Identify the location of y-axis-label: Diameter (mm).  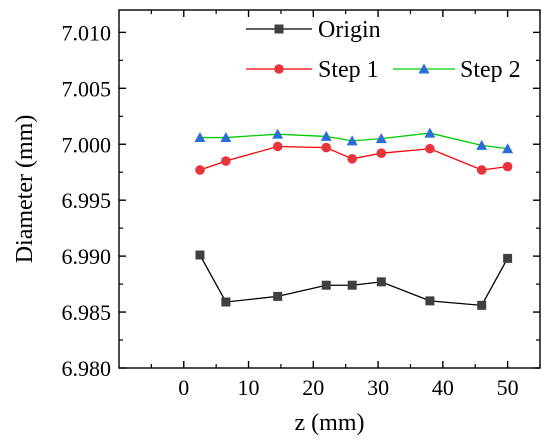
(25, 189).